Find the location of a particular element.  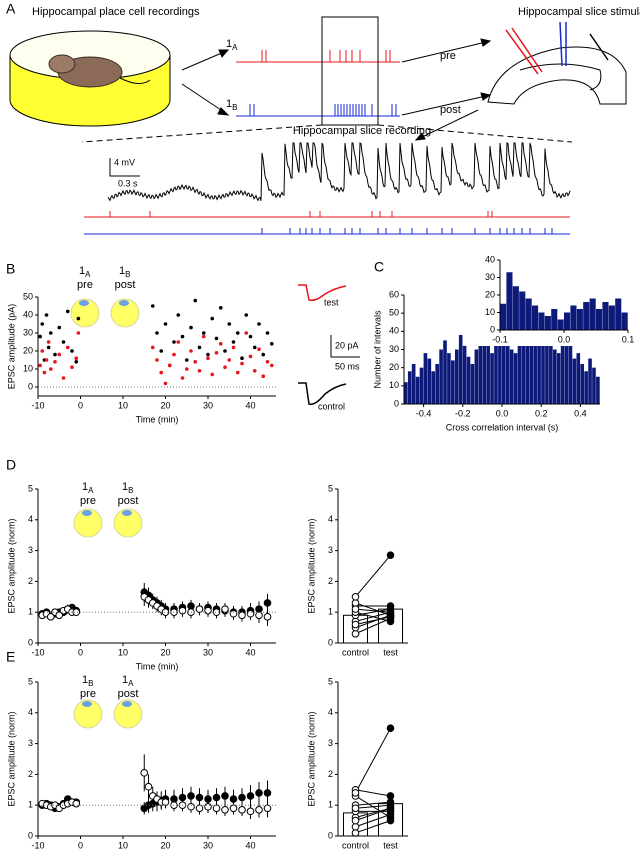

y-axis-title: EPSC amplitude (norm) is located at coordinates (11, 565).